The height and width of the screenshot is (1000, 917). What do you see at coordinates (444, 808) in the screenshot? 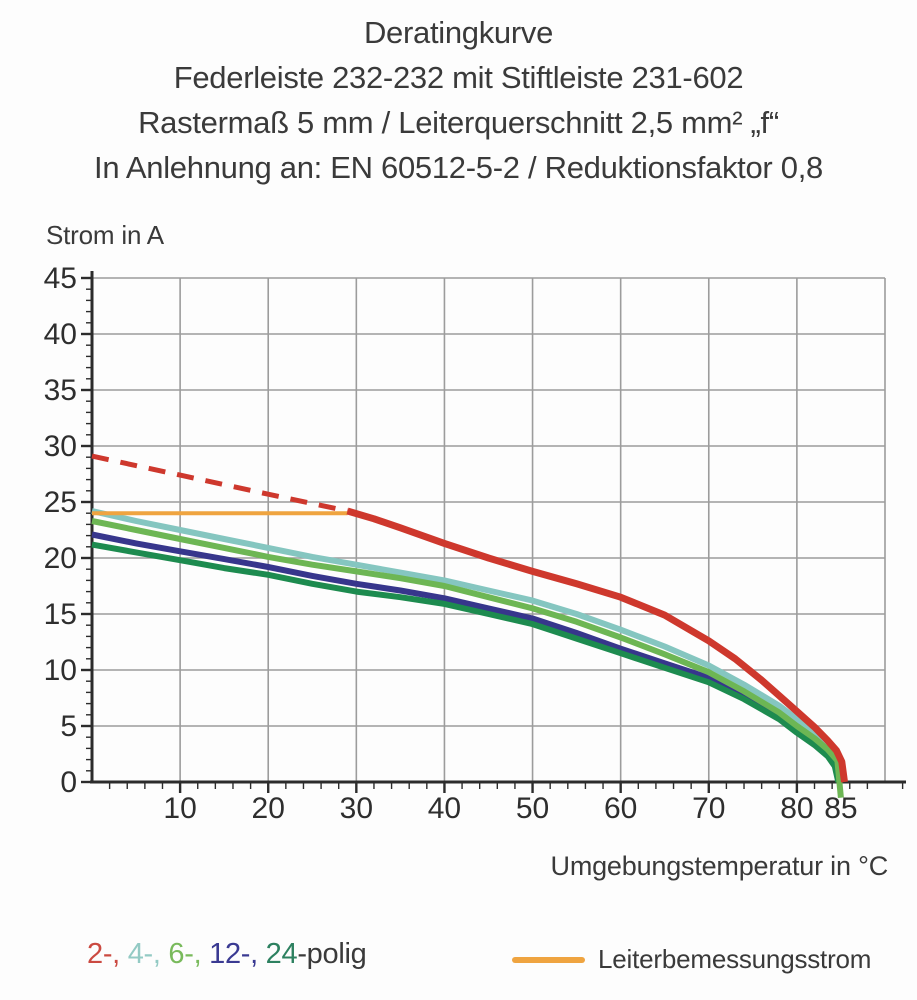
I see `x-tick-label: 40` at bounding box center [444, 808].